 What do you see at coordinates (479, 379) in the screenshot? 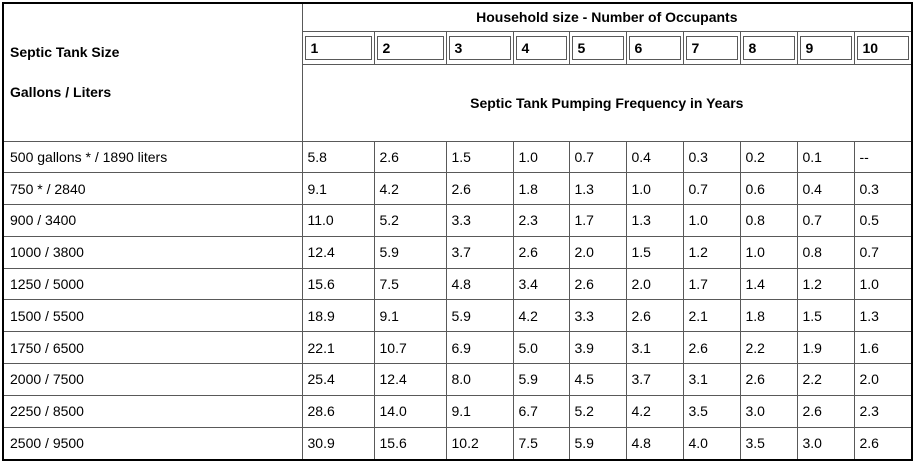
I see `pumping-frequency-cell: 8.0` at bounding box center [479, 379].